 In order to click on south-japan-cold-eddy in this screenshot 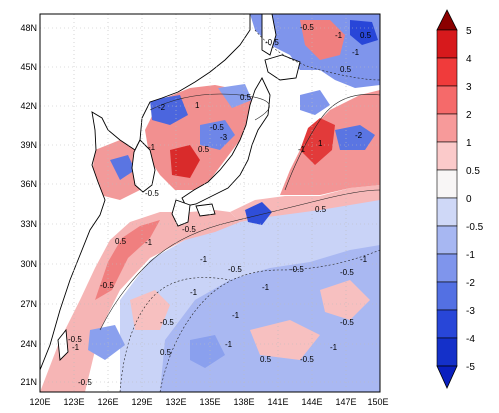, I will do `click(258, 213)`.